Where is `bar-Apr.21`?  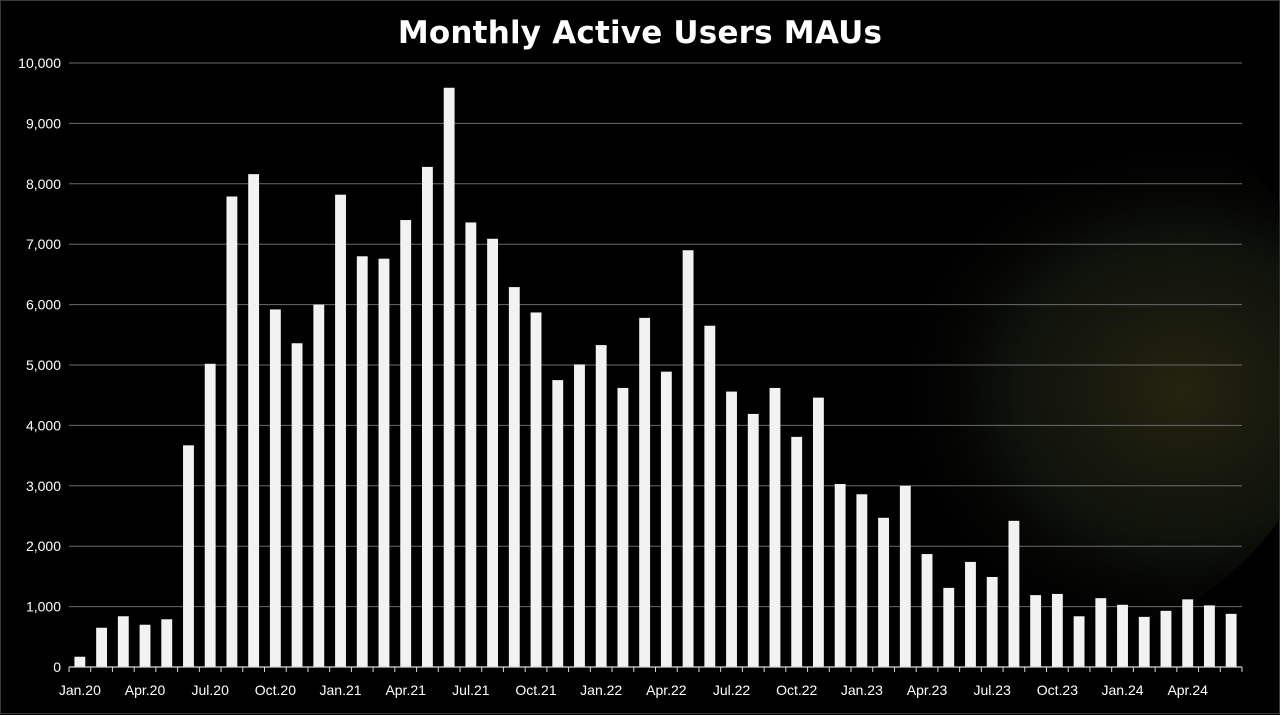
bar-Apr.21 is located at coordinates (406, 444).